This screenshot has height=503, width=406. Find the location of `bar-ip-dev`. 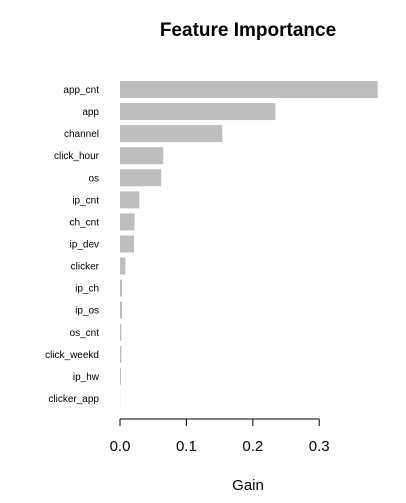

bar-ip-dev is located at coordinates (127, 244).